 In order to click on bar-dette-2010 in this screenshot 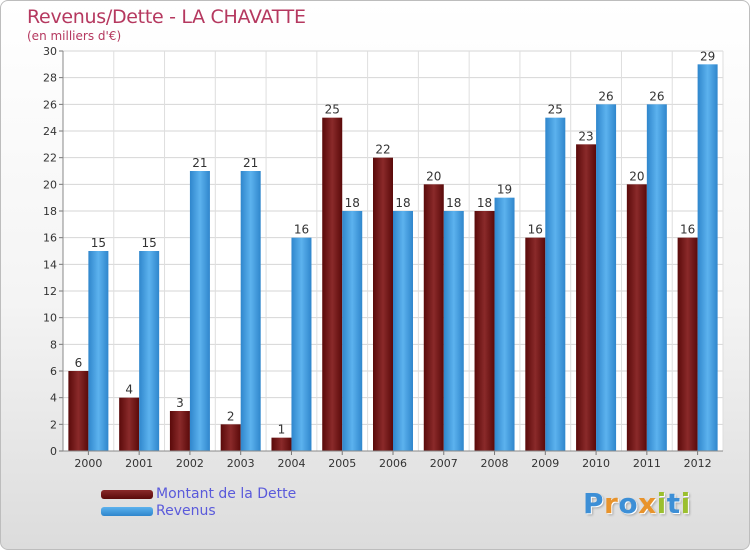, I will do `click(586, 298)`.